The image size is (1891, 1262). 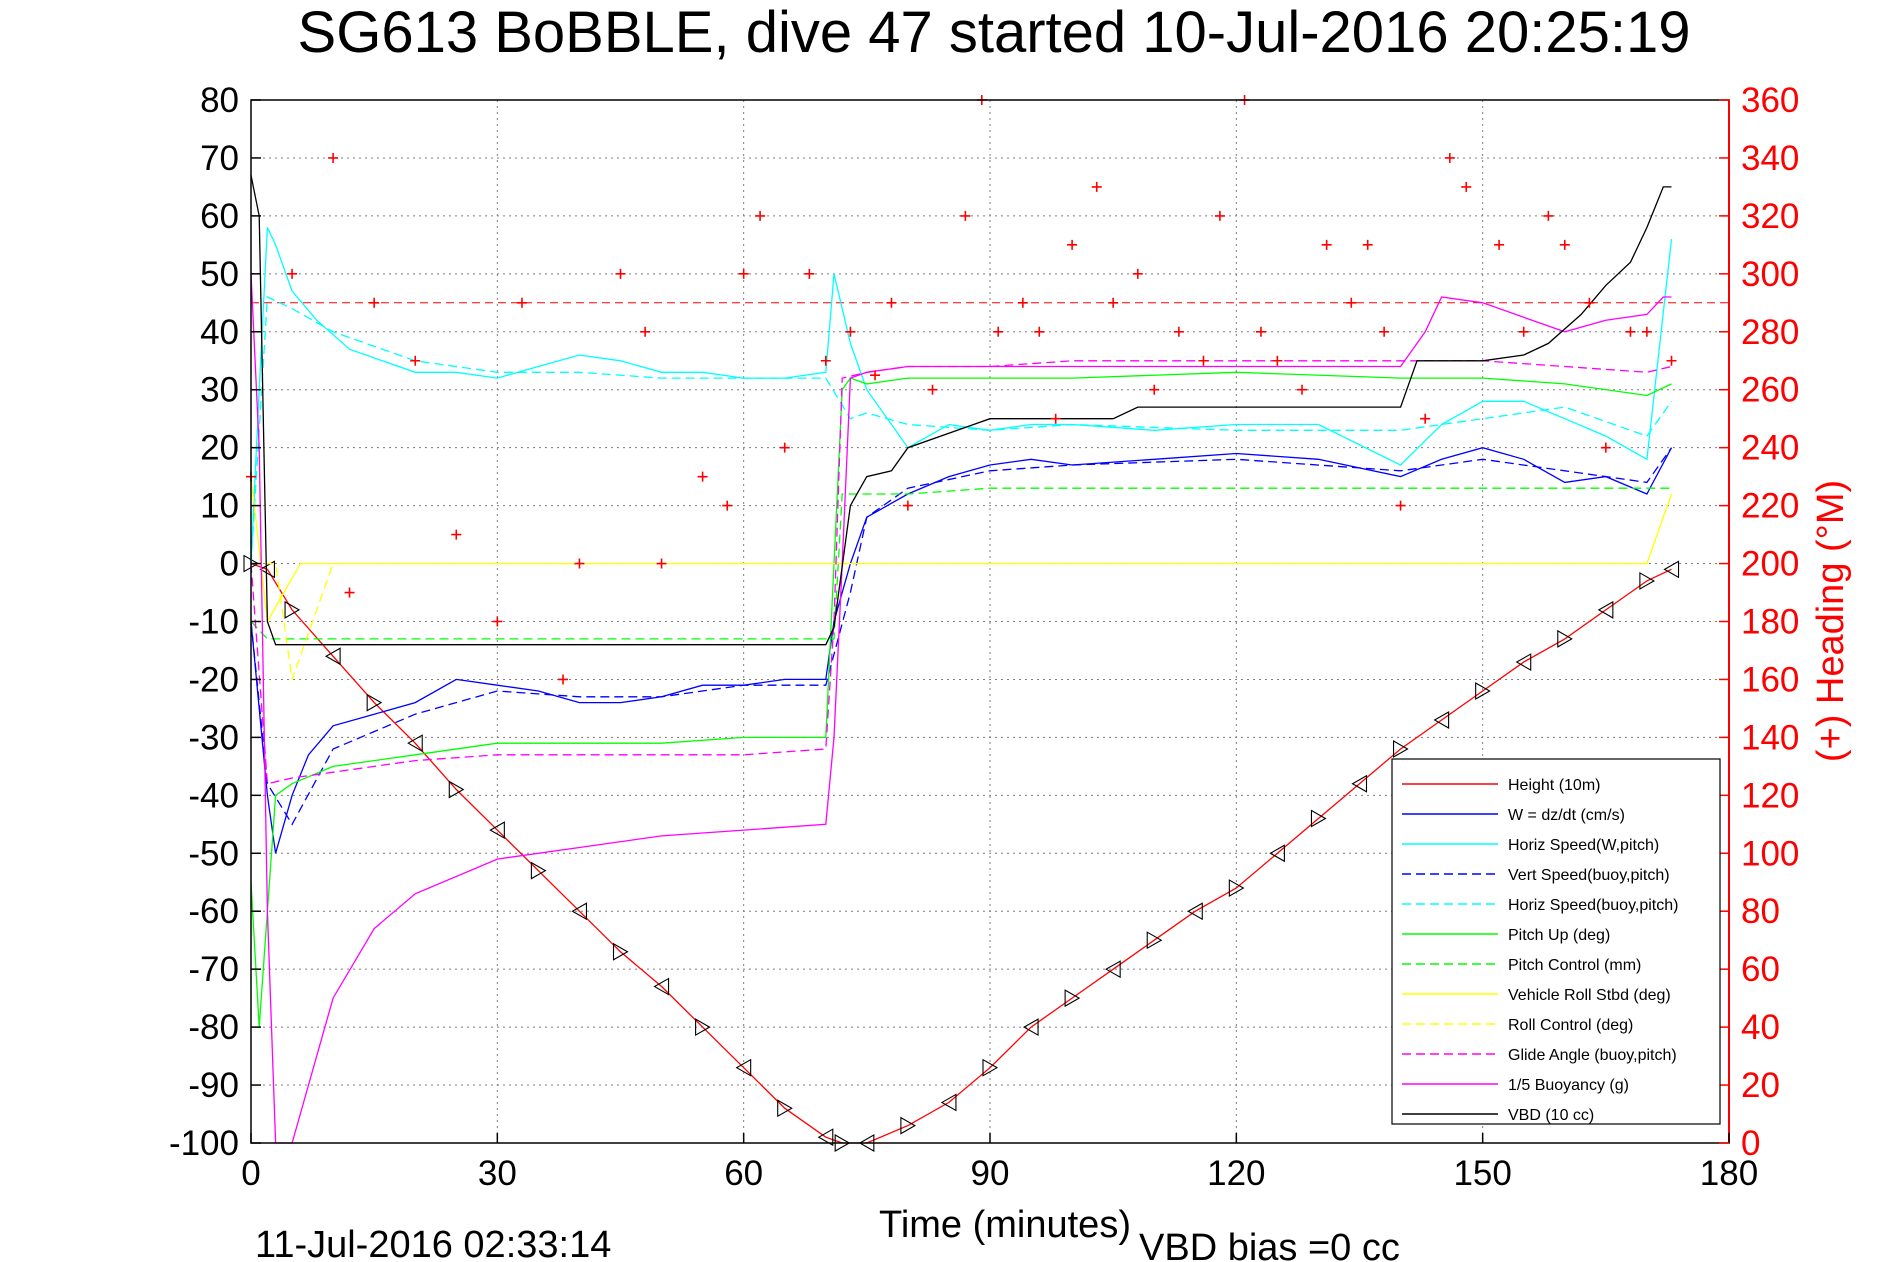 I want to click on y-right-tick-label: 240, so click(x=1770, y=448).